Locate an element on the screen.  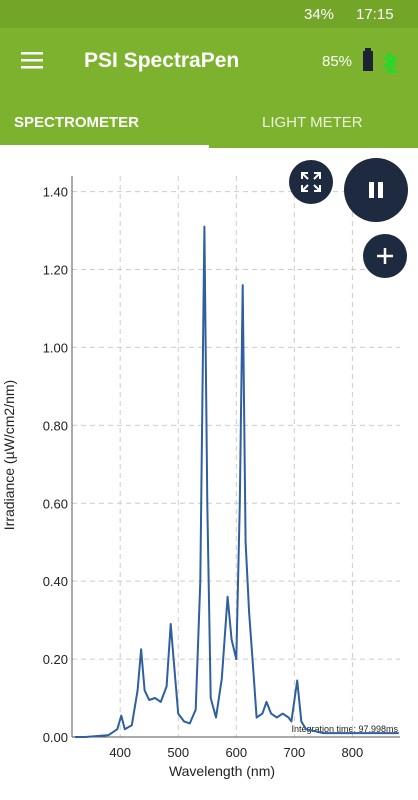
pause-button is located at coordinates (376, 190).